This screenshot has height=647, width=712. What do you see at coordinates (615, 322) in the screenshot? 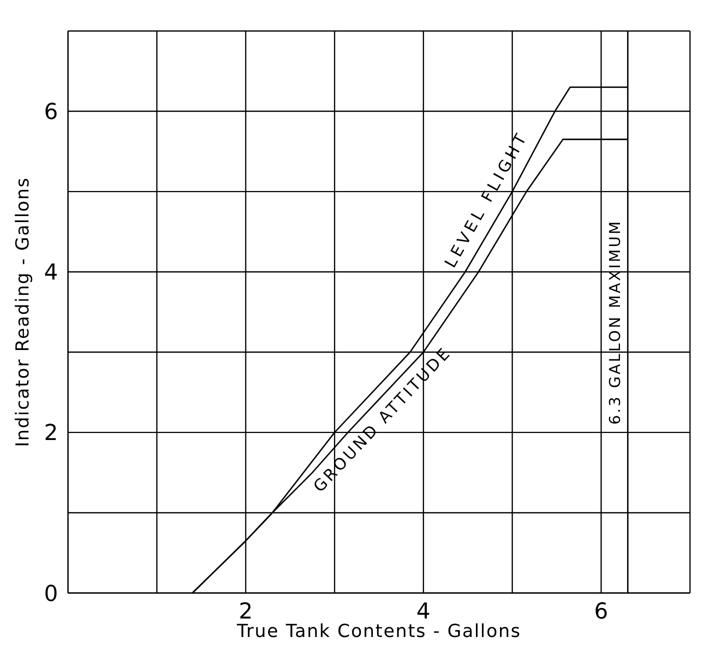
I see `ref-line-label: 6.3 GALLON MAXIMUM` at bounding box center [615, 322].